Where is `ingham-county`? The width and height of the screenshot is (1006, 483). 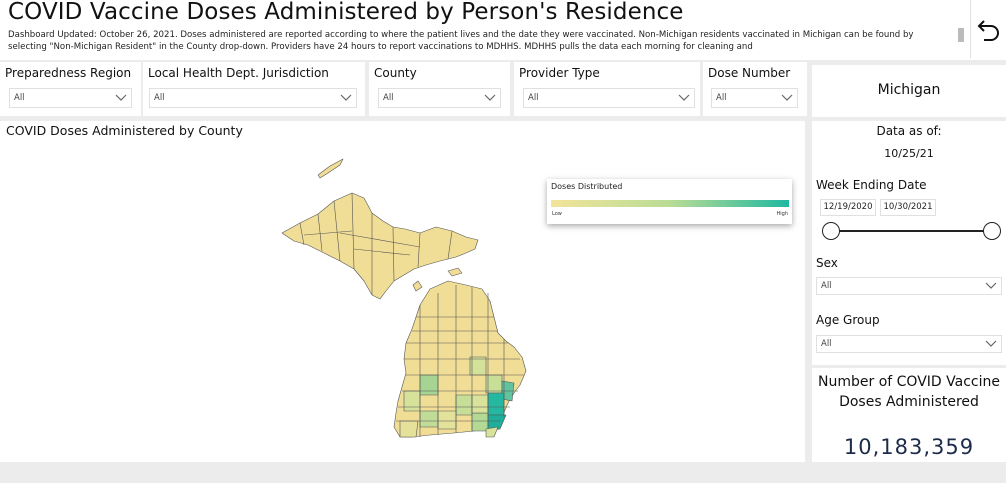 ingham-county is located at coordinates (464, 405).